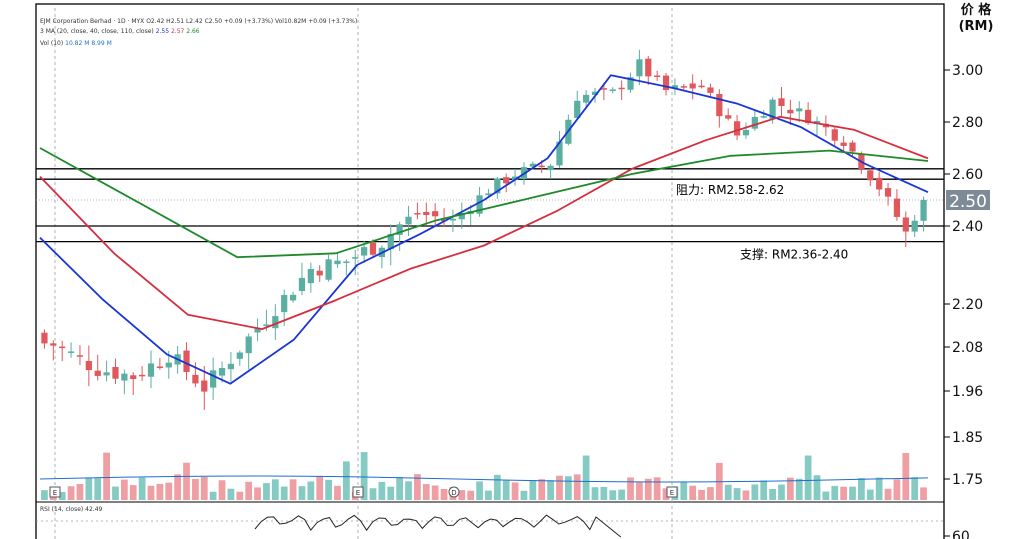 The height and width of the screenshot is (539, 1025). I want to click on legend-volume-line: Vol (10) 10.82 M 8.99 M, so click(76, 43).